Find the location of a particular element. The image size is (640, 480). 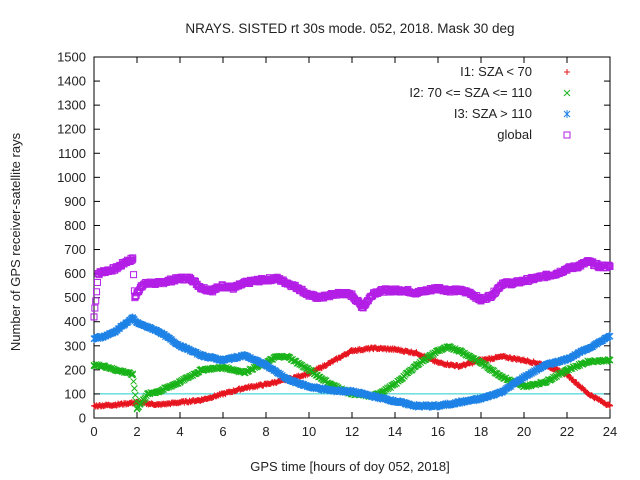

x-tick-label: 20 is located at coordinates (524, 431).